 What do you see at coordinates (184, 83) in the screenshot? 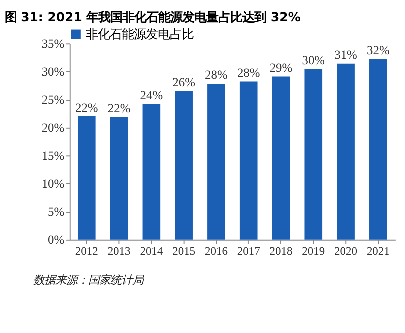
I see `data-label: 26%` at bounding box center [184, 83].